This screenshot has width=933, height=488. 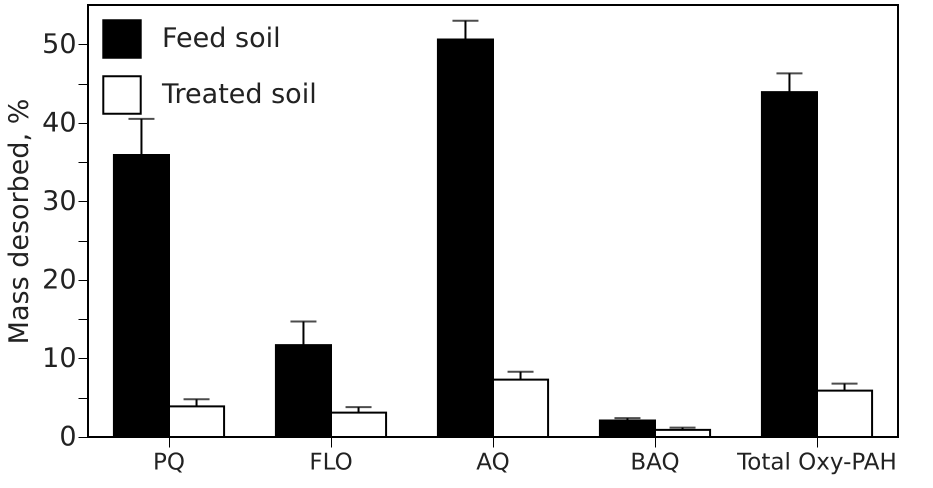 I want to click on x-tick-label: PQ, so click(x=169, y=463).